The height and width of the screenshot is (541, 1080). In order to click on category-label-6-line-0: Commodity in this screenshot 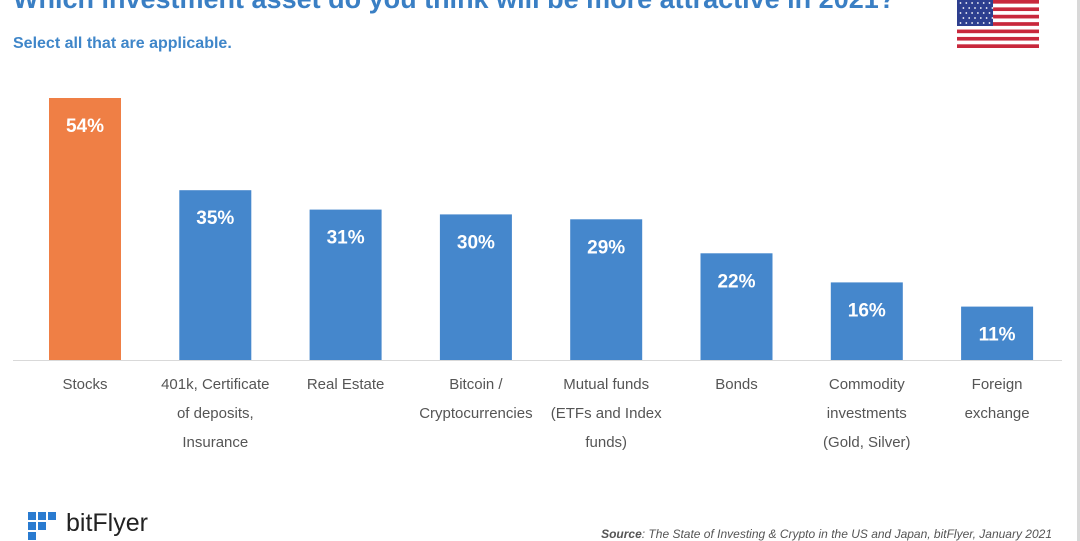, I will do `click(867, 384)`.